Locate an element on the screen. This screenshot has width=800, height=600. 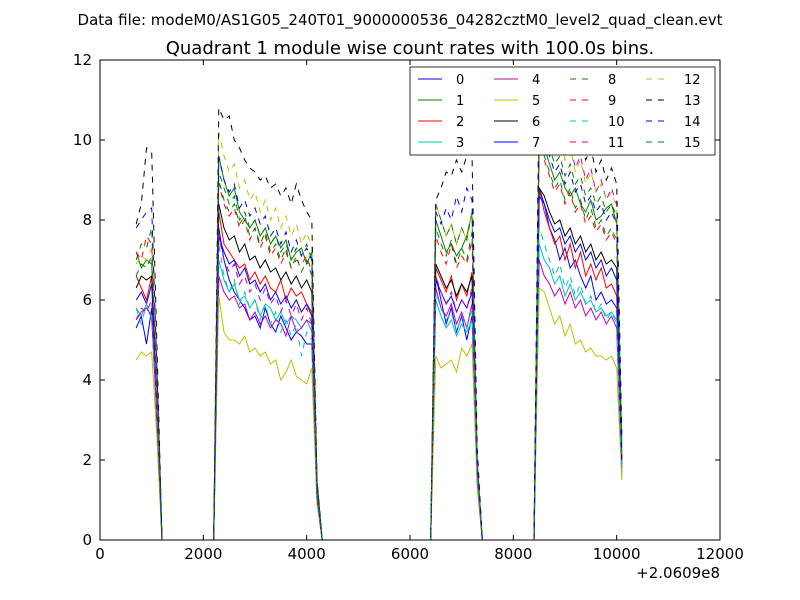
y-tick-label: 4 is located at coordinates (87, 380).